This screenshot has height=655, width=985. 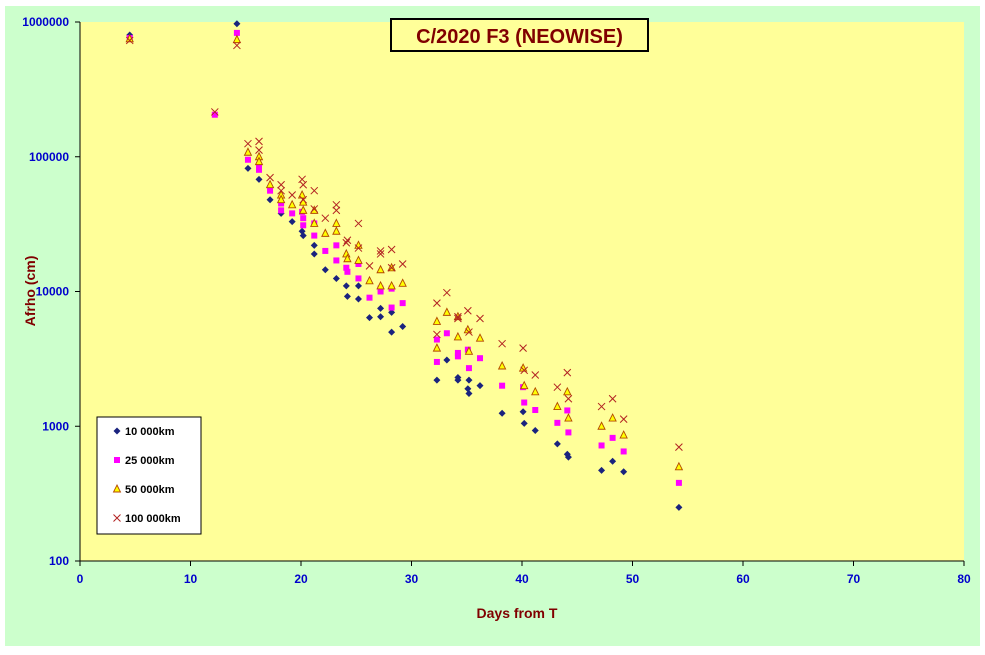 I want to click on legend-label: 10 000km, so click(x=150, y=432).